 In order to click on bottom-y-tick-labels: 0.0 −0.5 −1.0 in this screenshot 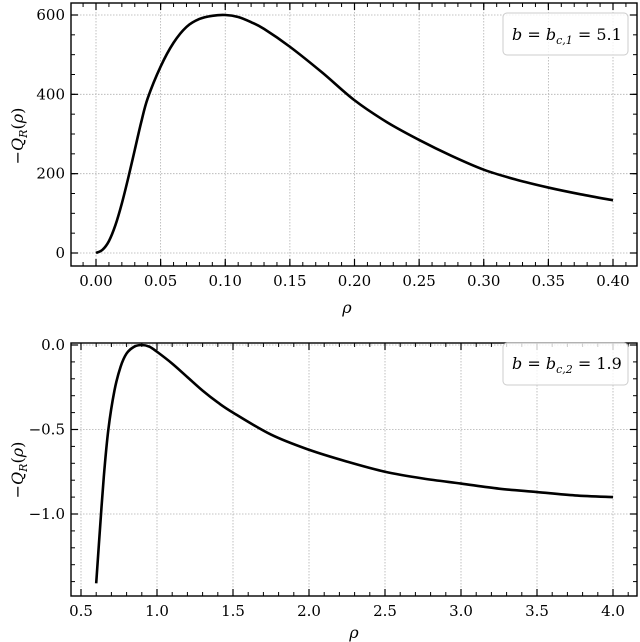, I will do `click(47, 429)`.